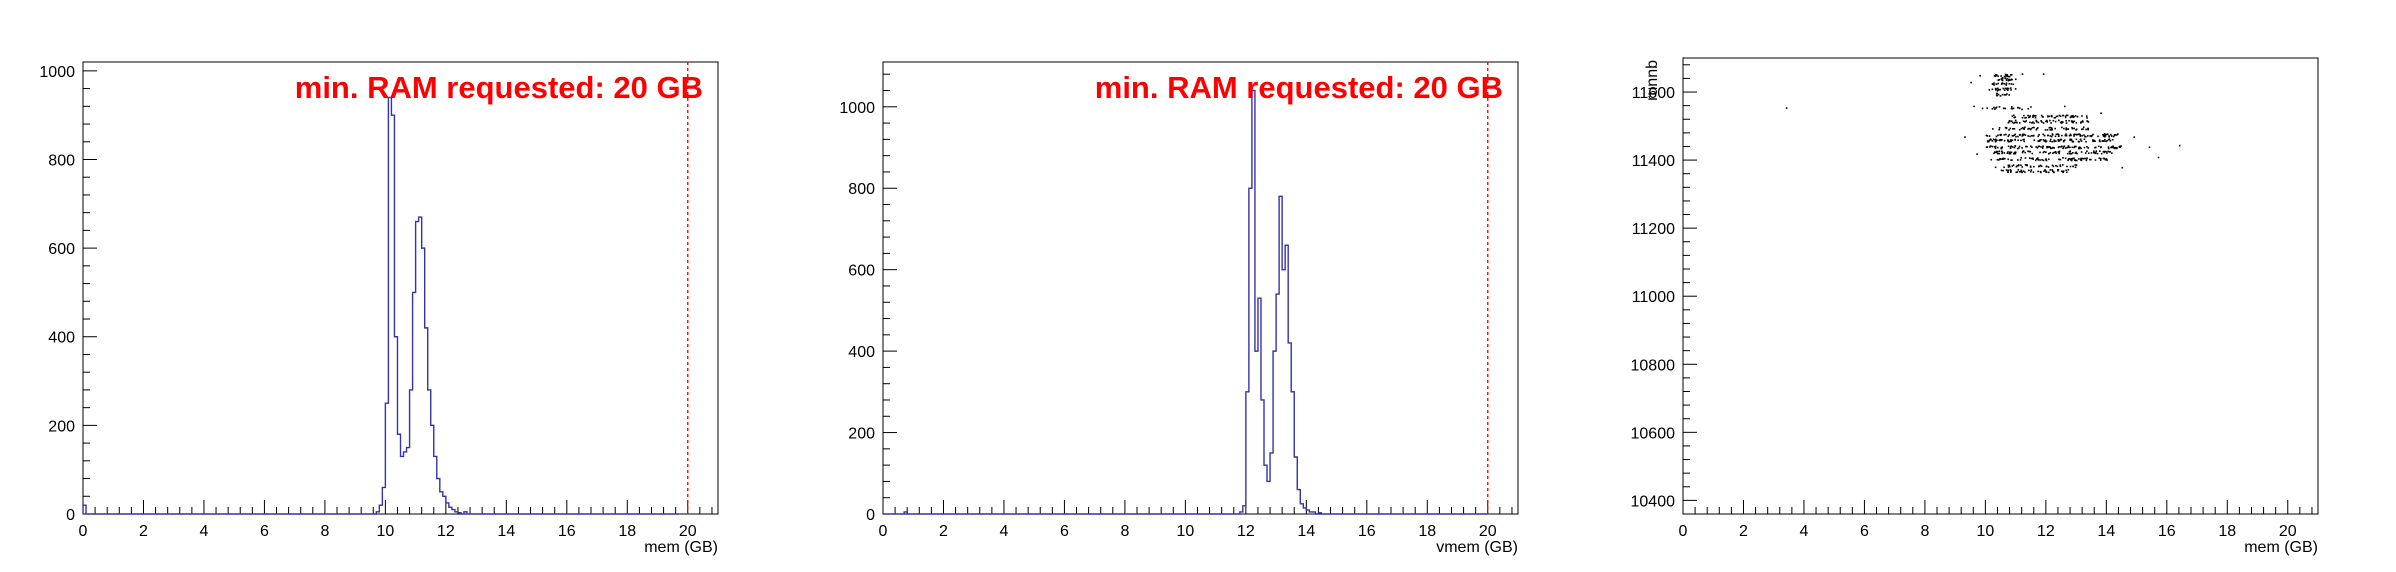 This screenshot has width=2396, height=572. I want to click on x-tick-label: 8, so click(1924, 531).